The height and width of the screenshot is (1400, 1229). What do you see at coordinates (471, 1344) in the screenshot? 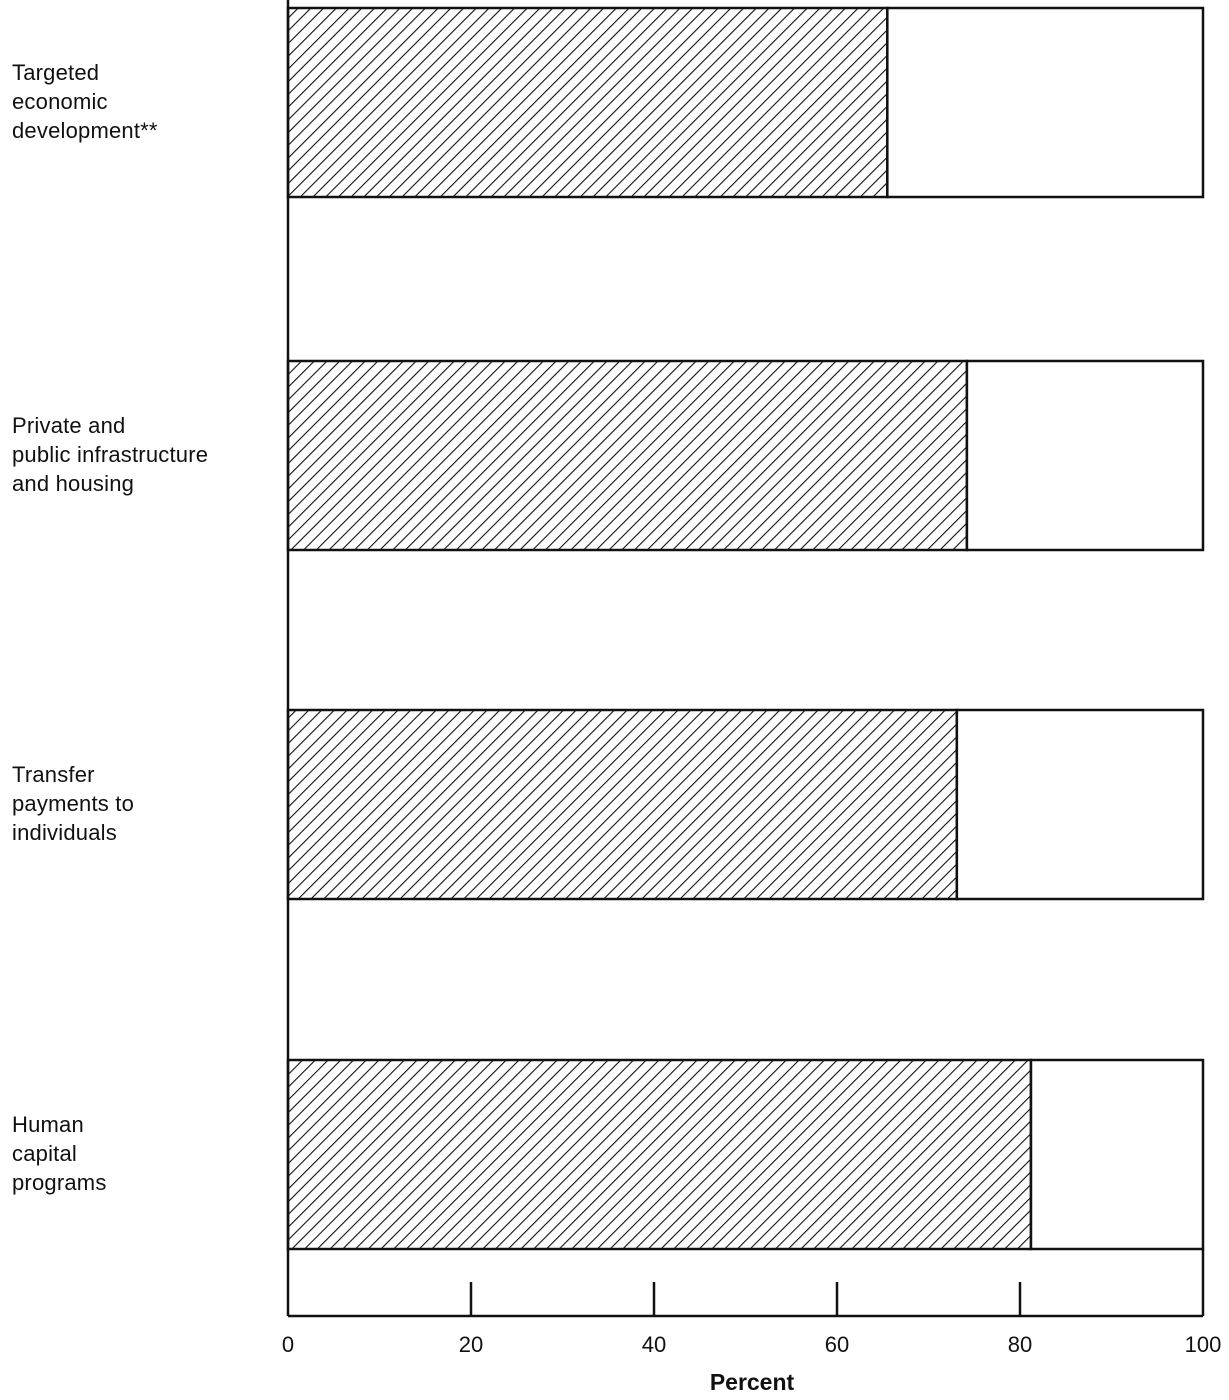
I see `x-tick-label-1: 20` at bounding box center [471, 1344].